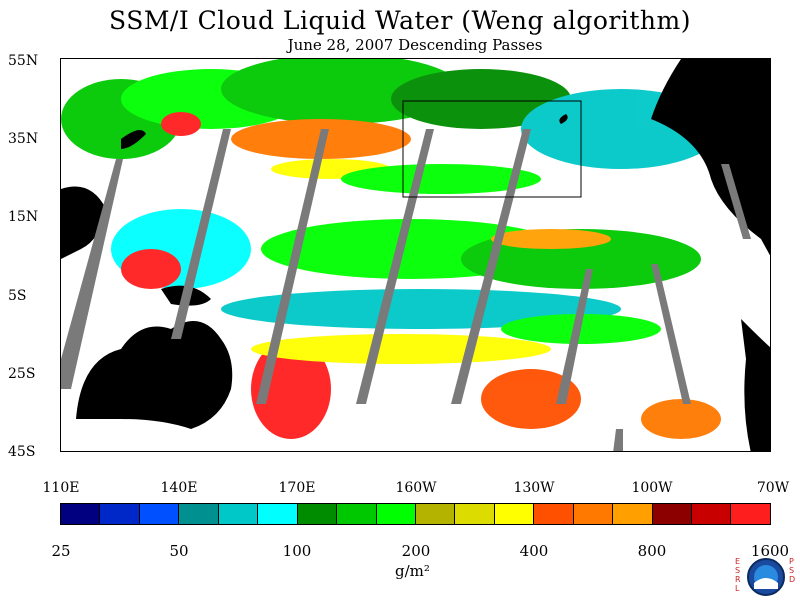 The height and width of the screenshot is (600, 800). I want to click on lat-label-15n: 15N, so click(23, 217).